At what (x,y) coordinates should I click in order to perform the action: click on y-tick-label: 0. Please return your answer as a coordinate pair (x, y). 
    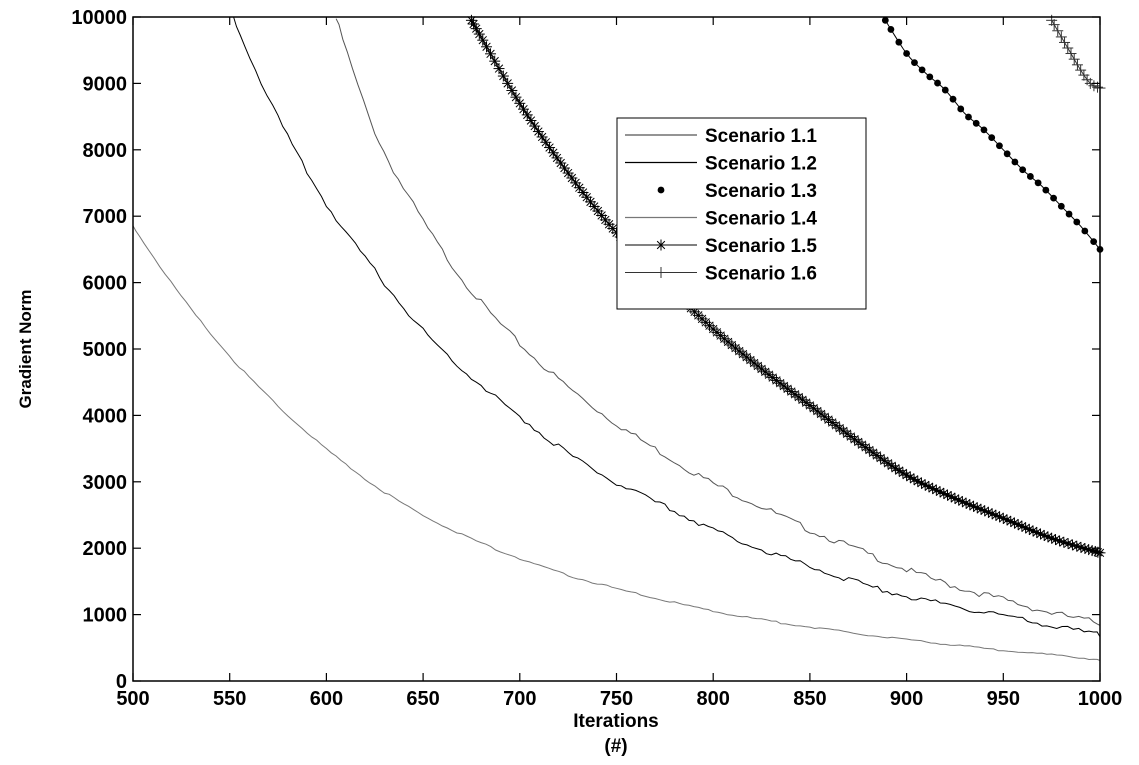
    Looking at the image, I should click on (121, 682).